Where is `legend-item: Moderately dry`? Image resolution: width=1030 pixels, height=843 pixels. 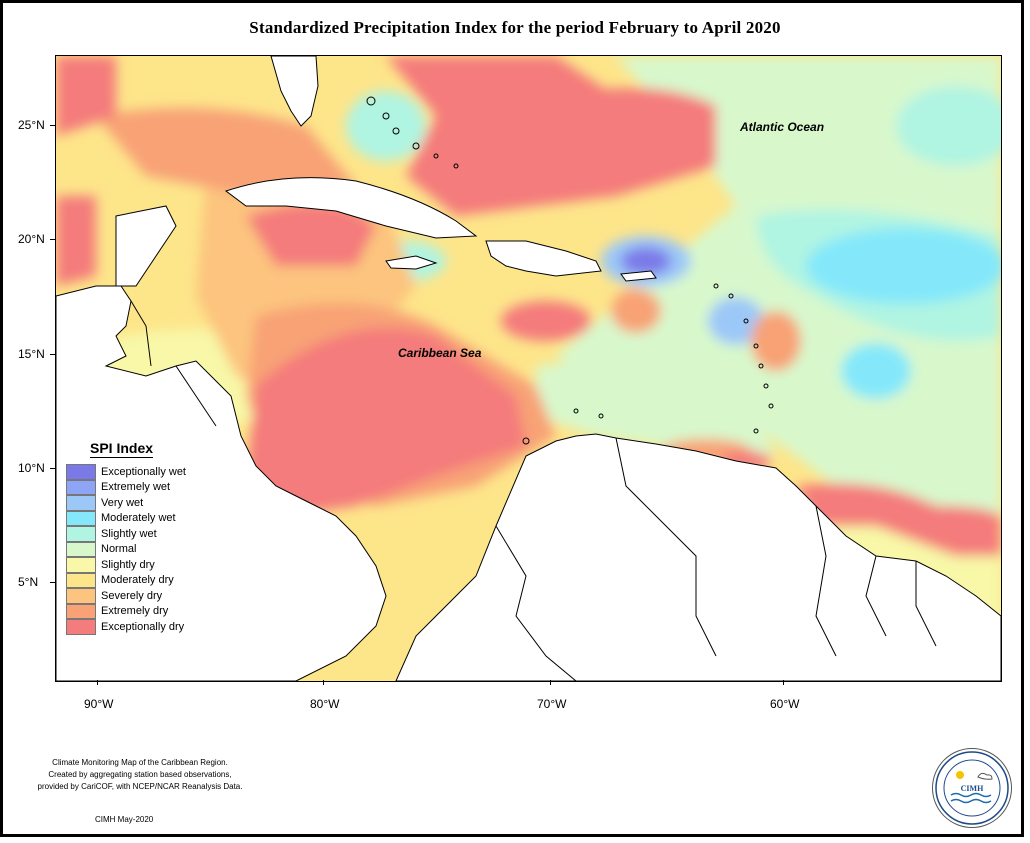 legend-item: Moderately dry is located at coordinates (136, 580).